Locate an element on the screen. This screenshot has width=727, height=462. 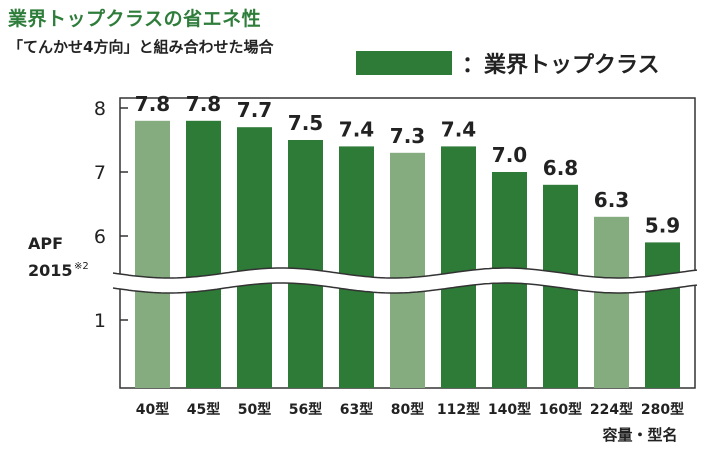
x-tick-label: 40型 is located at coordinates (152, 409).